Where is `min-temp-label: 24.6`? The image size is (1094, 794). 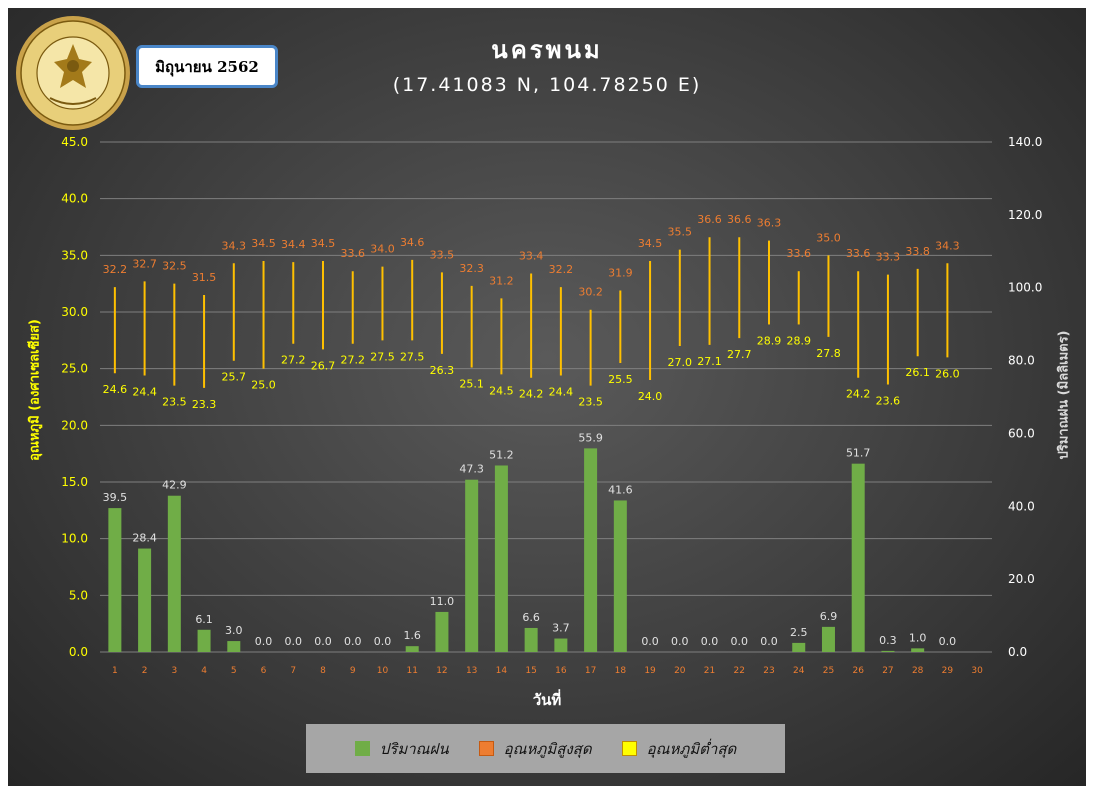
min-temp-label: 24.6 is located at coordinates (115, 389).